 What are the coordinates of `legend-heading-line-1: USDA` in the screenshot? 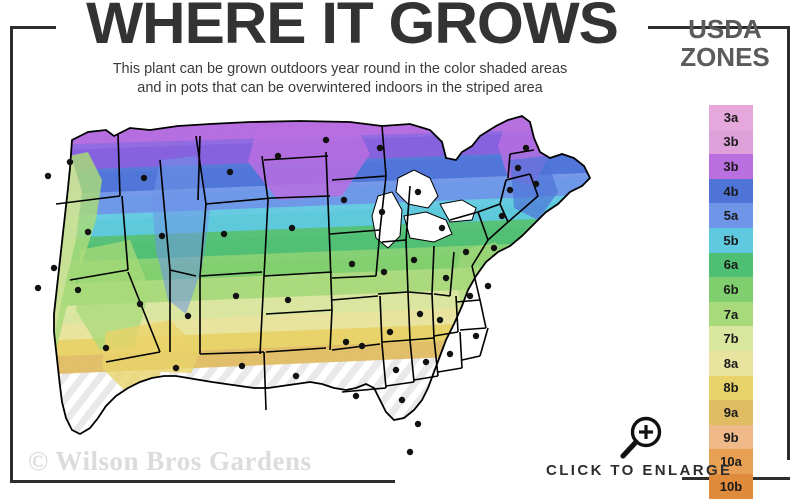 It's located at (725, 29).